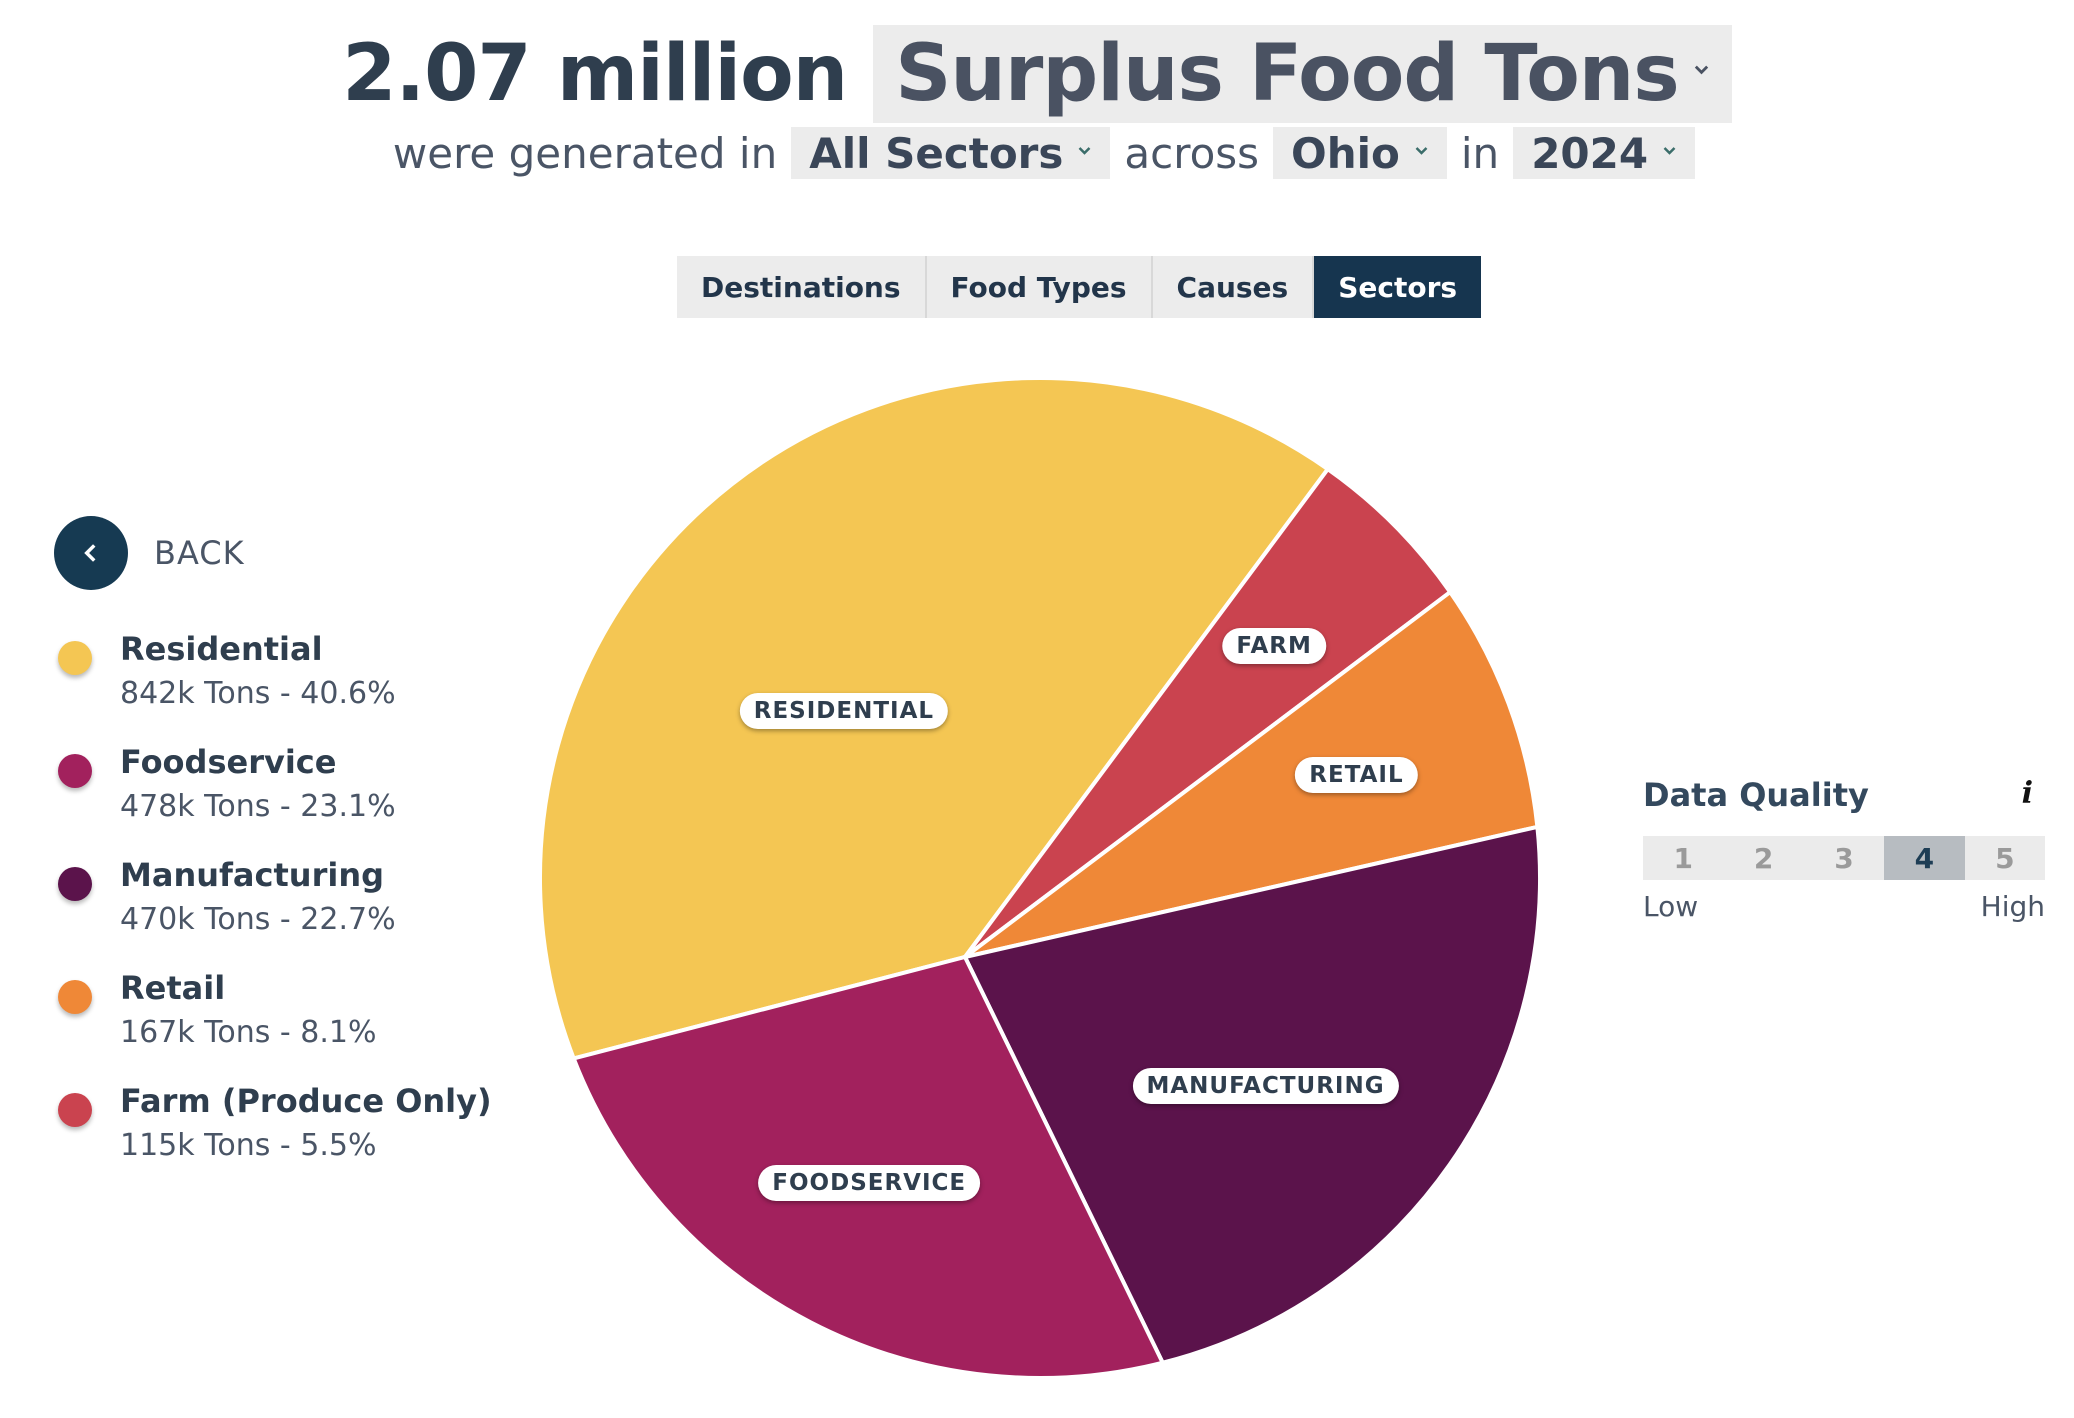 The width and height of the screenshot is (2074, 1418). I want to click on pie-slice-farm, so click(1208, 712).